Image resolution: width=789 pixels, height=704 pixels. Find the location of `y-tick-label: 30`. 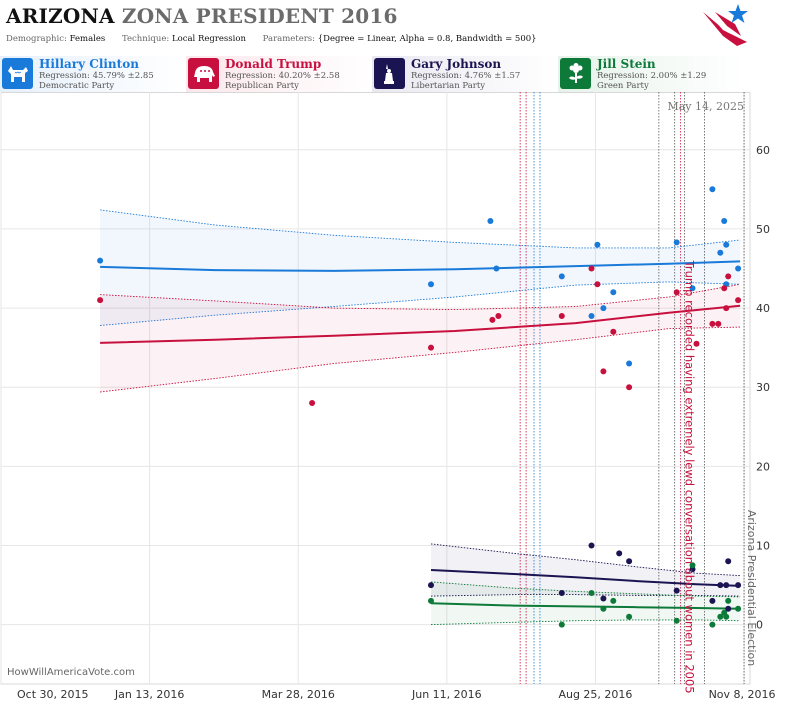

y-tick-label: 30 is located at coordinates (763, 387).